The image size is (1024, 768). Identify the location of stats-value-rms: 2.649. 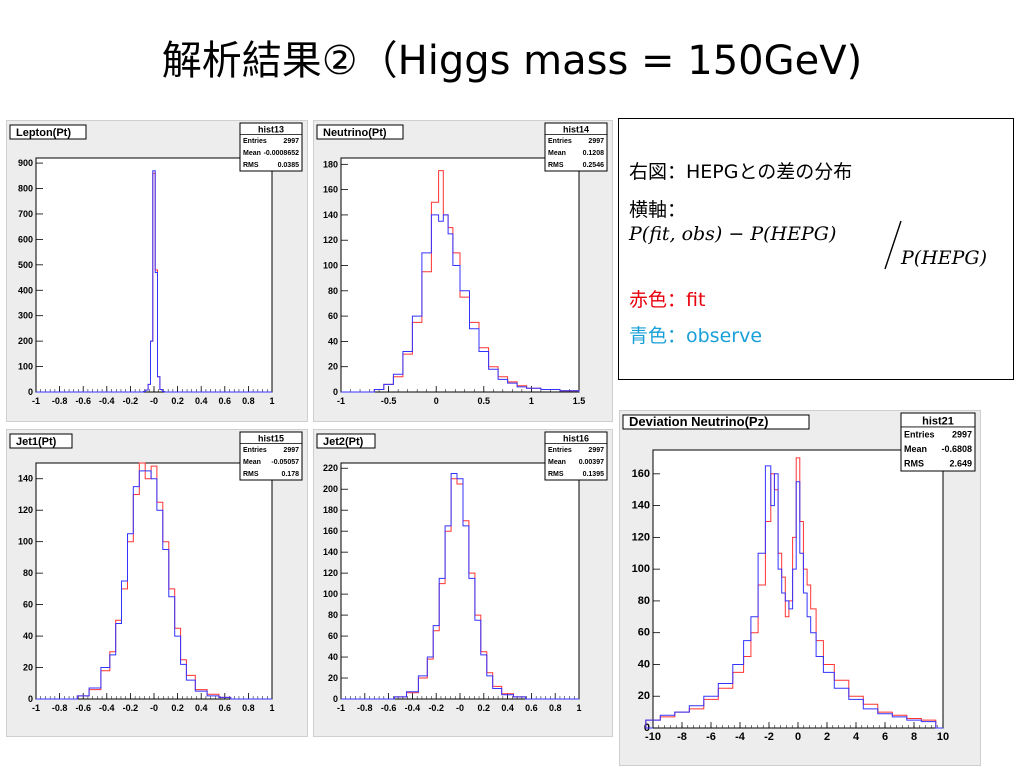
(960, 463).